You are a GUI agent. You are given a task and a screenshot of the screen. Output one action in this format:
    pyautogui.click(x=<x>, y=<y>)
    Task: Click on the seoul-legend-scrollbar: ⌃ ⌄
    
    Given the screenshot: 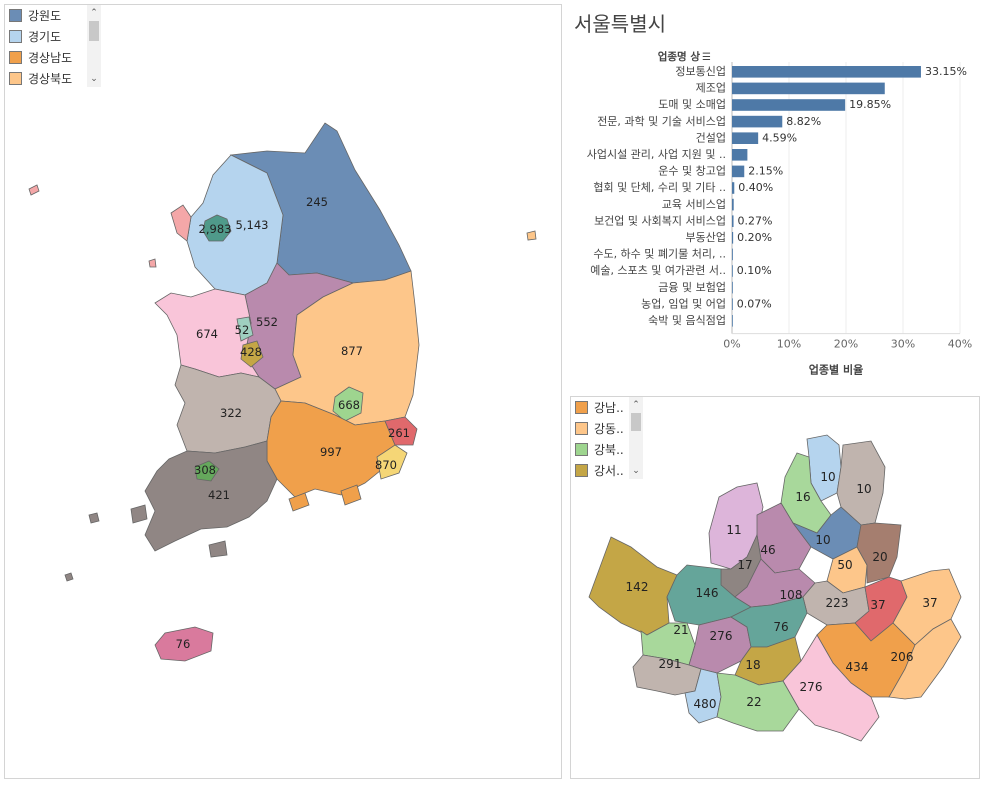 What is the action you would take?
    pyautogui.click(x=636, y=438)
    